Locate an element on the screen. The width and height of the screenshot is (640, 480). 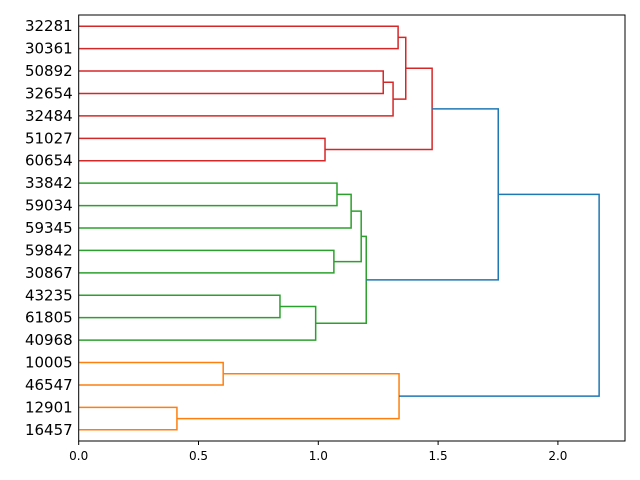
leaf-label: 50892 is located at coordinates (49, 71).